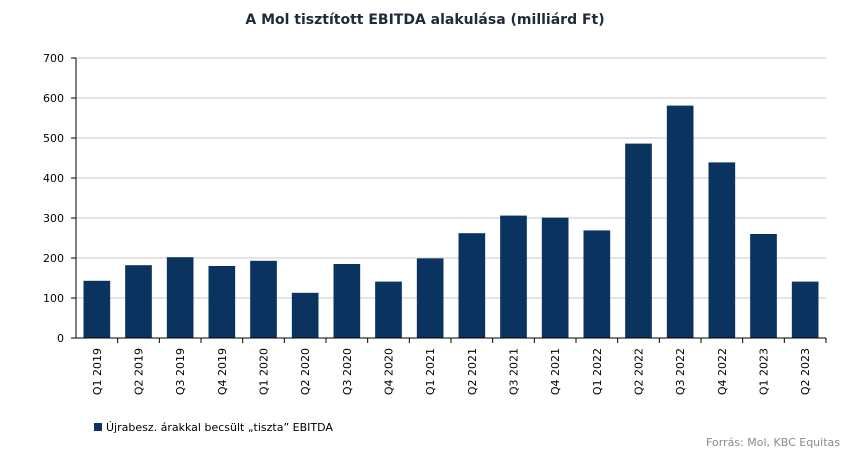 The height and width of the screenshot is (455, 850). What do you see at coordinates (597, 371) in the screenshot?
I see `x-tick-label: Q1 2022` at bounding box center [597, 371].